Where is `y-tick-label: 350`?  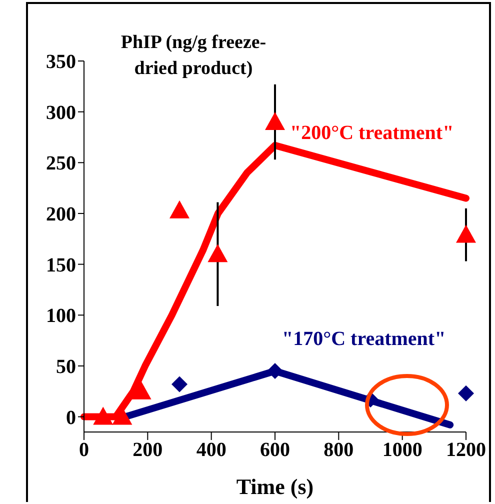
y-tick-label: 350 is located at coordinates (61, 62).